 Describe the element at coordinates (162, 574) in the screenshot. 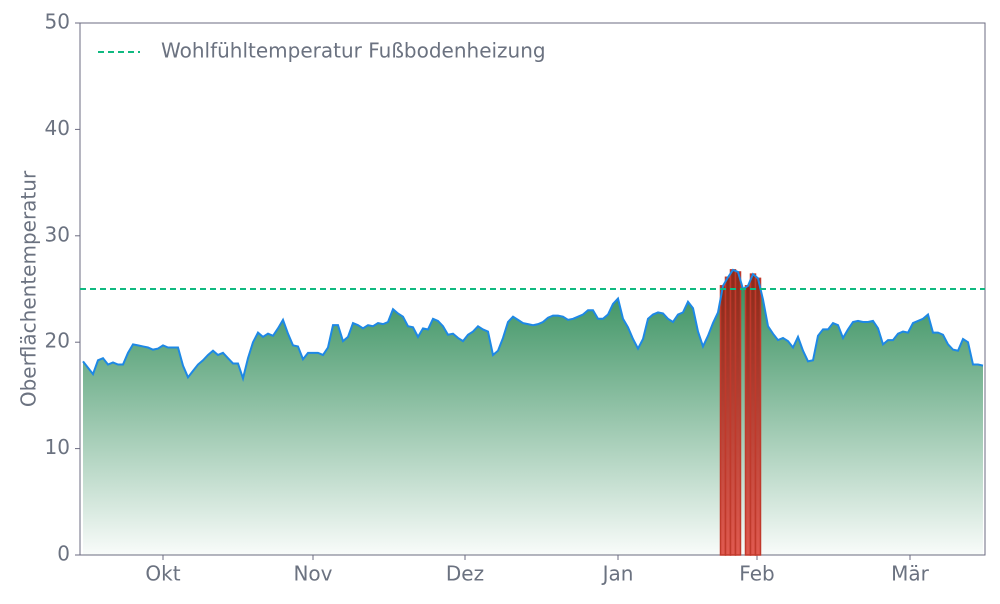

I see `x-tick-label: Okt` at that location.